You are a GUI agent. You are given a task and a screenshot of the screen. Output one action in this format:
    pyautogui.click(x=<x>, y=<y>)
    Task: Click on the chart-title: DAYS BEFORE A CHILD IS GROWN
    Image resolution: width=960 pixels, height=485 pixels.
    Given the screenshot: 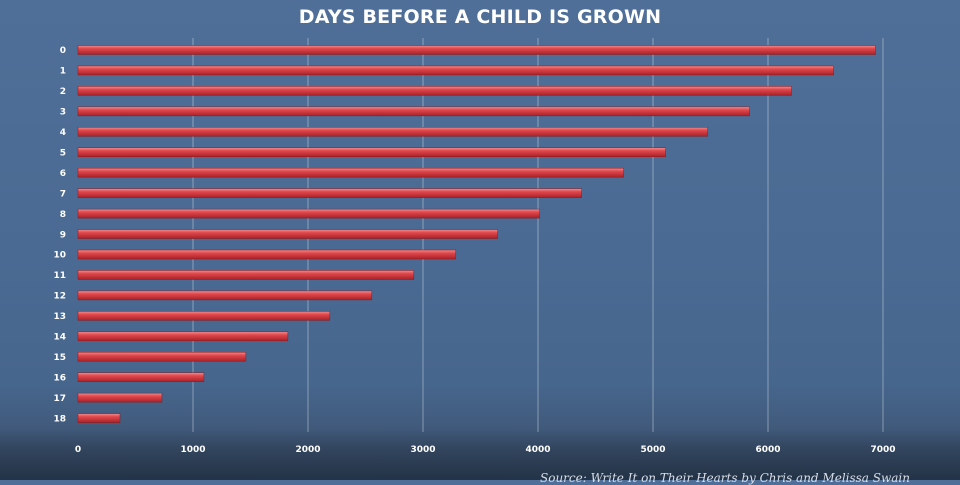 What is the action you would take?
    pyautogui.click(x=480, y=17)
    